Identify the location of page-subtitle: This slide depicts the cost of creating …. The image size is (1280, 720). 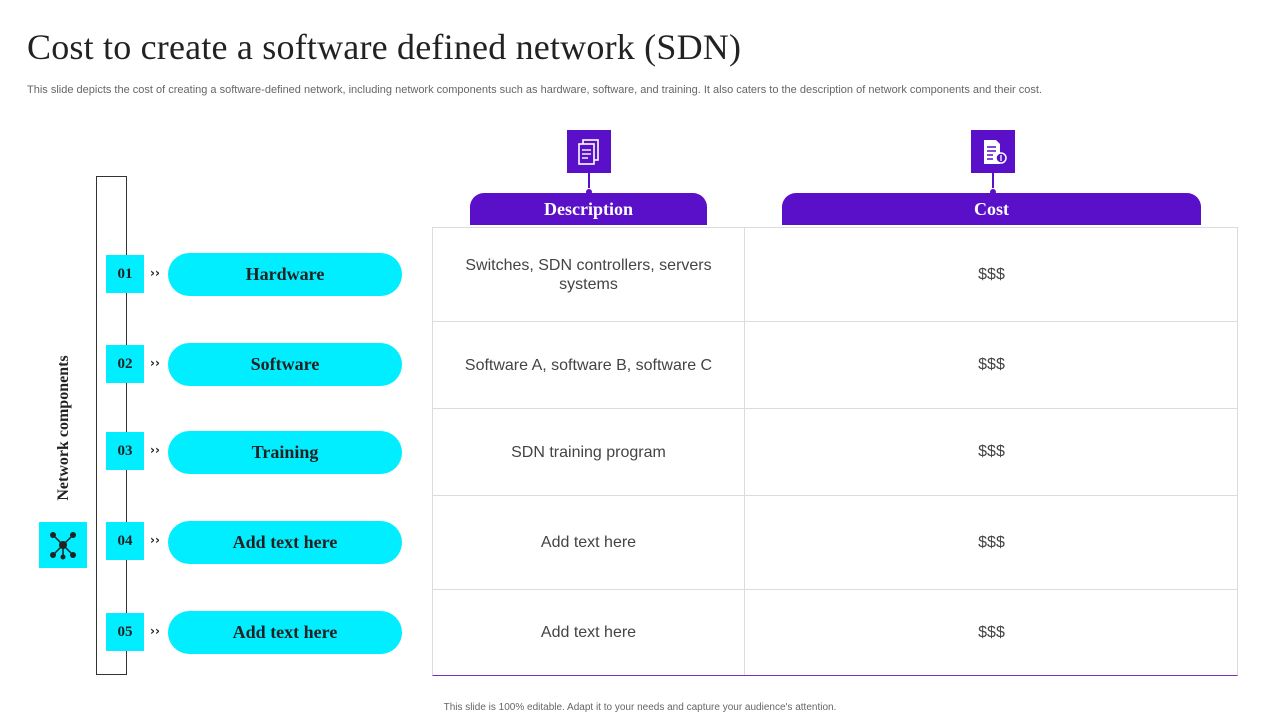
(534, 90).